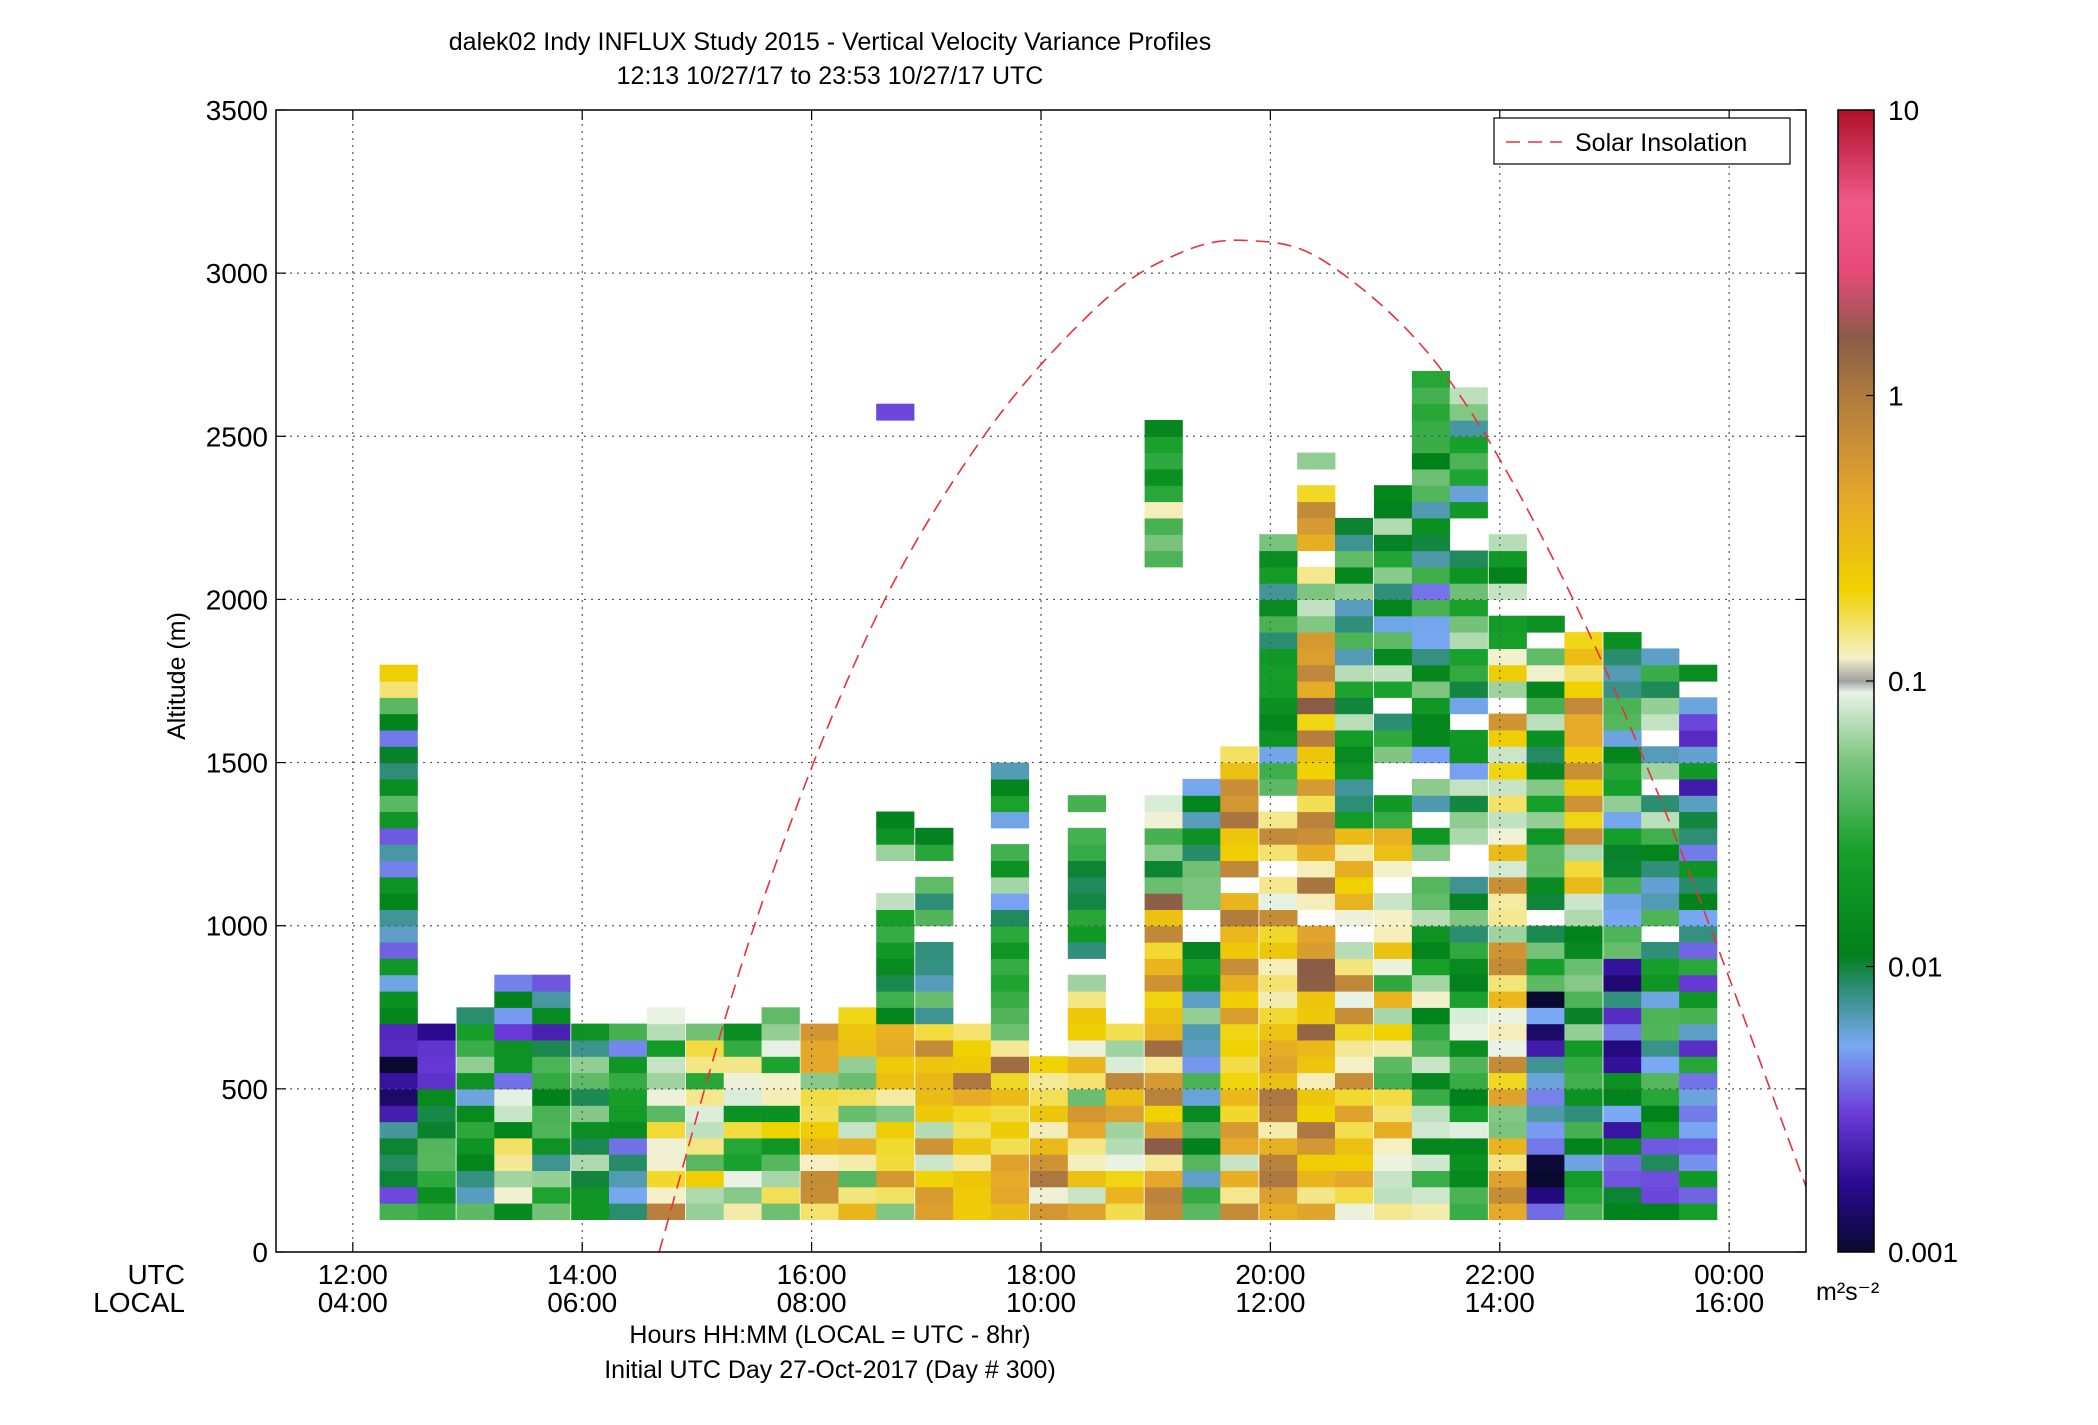 The height and width of the screenshot is (1425, 2098). What do you see at coordinates (1907, 681) in the screenshot?
I see `colorbar-tick-label: 0.1` at bounding box center [1907, 681].